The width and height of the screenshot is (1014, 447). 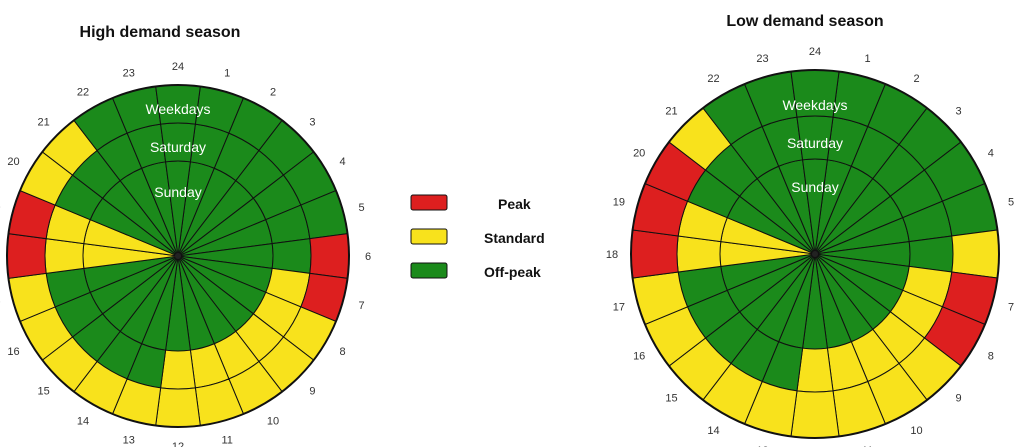 I want to click on legend-label-peak: Peak, so click(x=514, y=204).